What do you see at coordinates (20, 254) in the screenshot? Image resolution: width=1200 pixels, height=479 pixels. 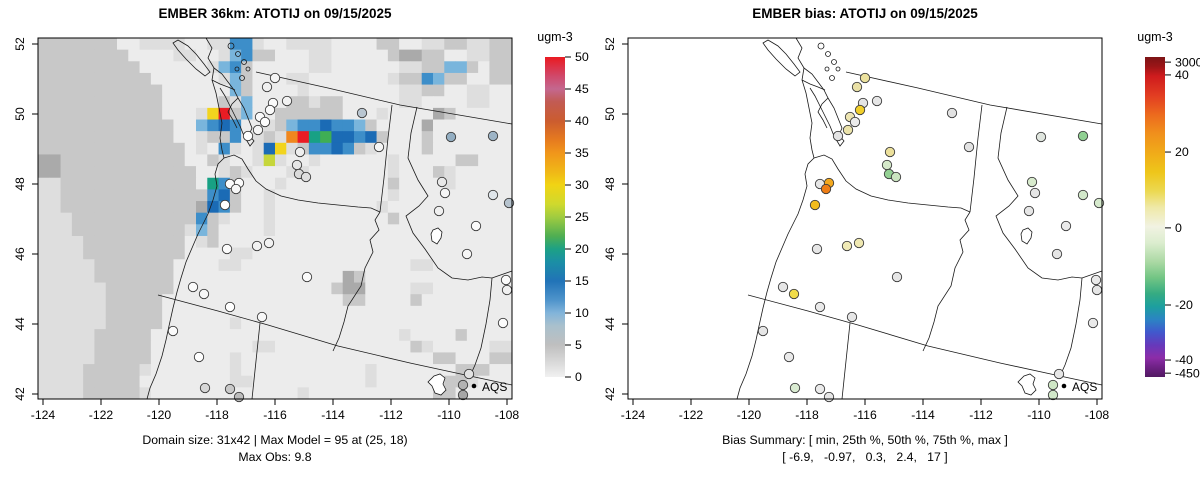 I see `y-tick-label: 46` at bounding box center [20, 254].